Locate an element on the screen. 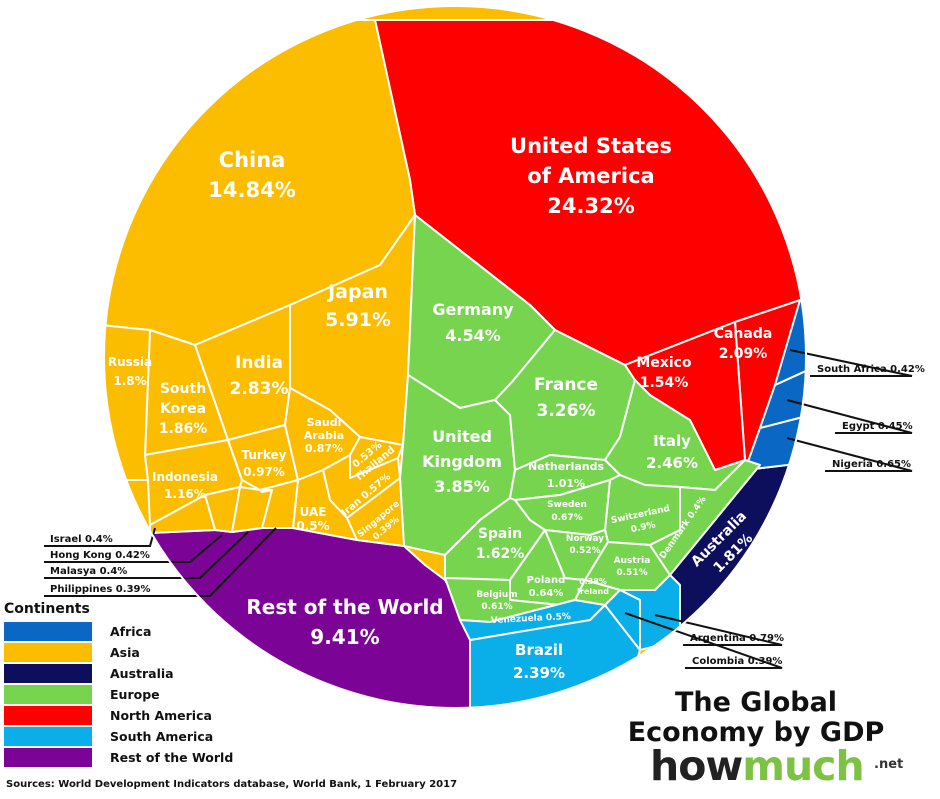 Image resolution: width=940 pixels, height=799 pixels. cell-singapore is located at coordinates (375, 512).